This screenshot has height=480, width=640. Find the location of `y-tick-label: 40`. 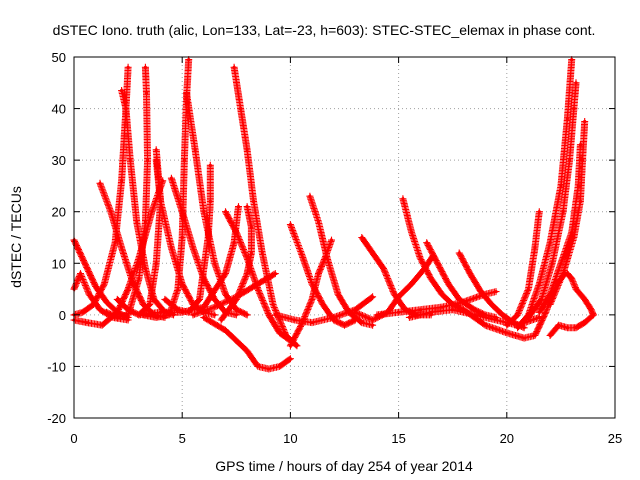

y-tick-label: 40 is located at coordinates (59, 109).